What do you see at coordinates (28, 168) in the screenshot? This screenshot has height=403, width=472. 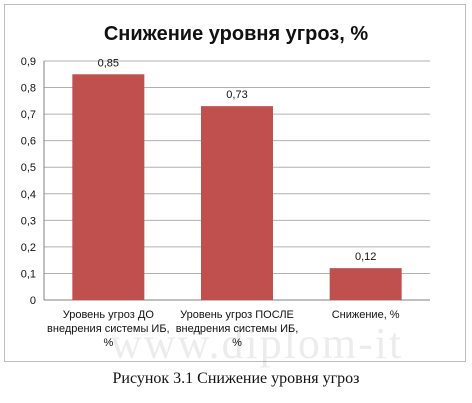 I see `y-tick-label: 0,5` at bounding box center [28, 168].